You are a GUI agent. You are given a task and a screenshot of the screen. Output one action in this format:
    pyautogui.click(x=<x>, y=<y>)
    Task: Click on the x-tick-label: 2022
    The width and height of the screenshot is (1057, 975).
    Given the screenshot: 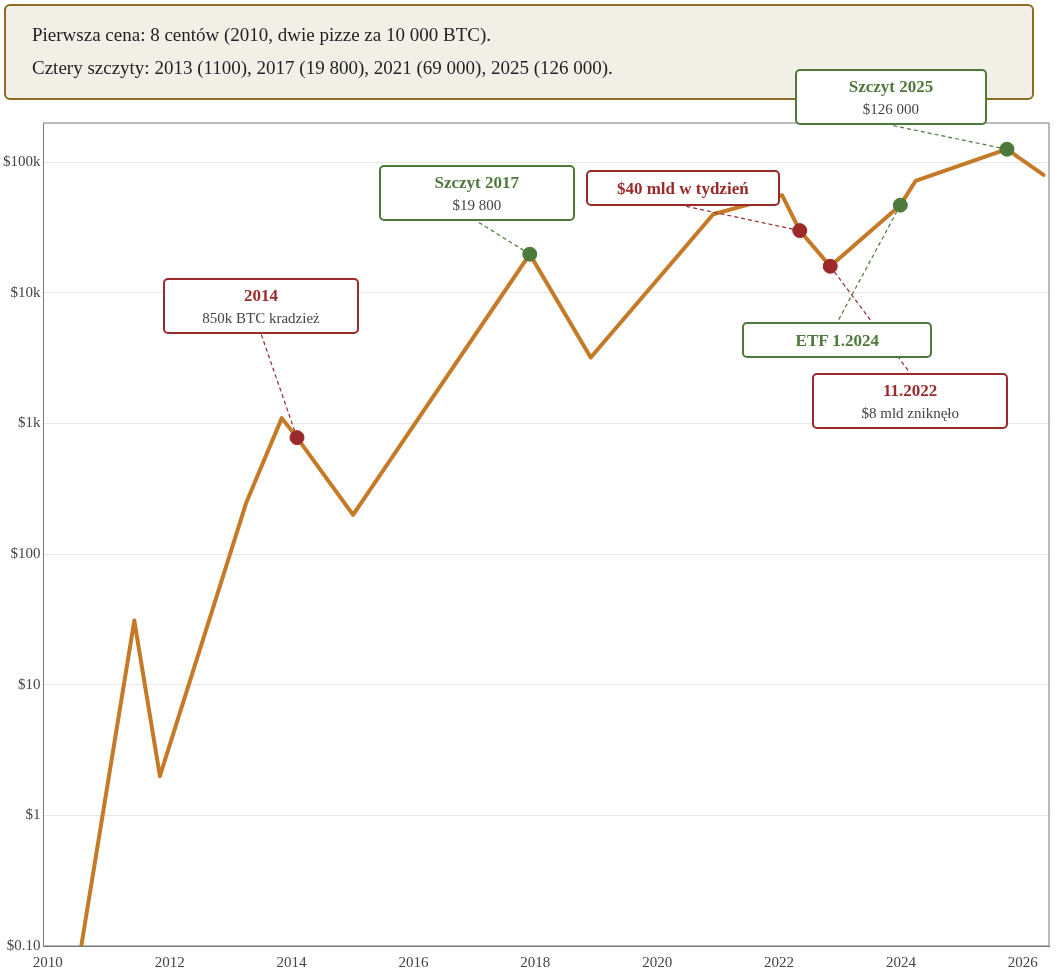 What is the action you would take?
    pyautogui.click(x=779, y=961)
    